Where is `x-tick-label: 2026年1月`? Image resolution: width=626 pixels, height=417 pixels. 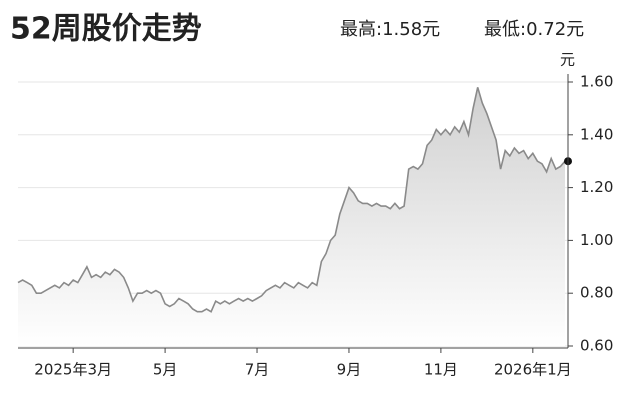
x-tick-label: 2026年1月 is located at coordinates (533, 370).